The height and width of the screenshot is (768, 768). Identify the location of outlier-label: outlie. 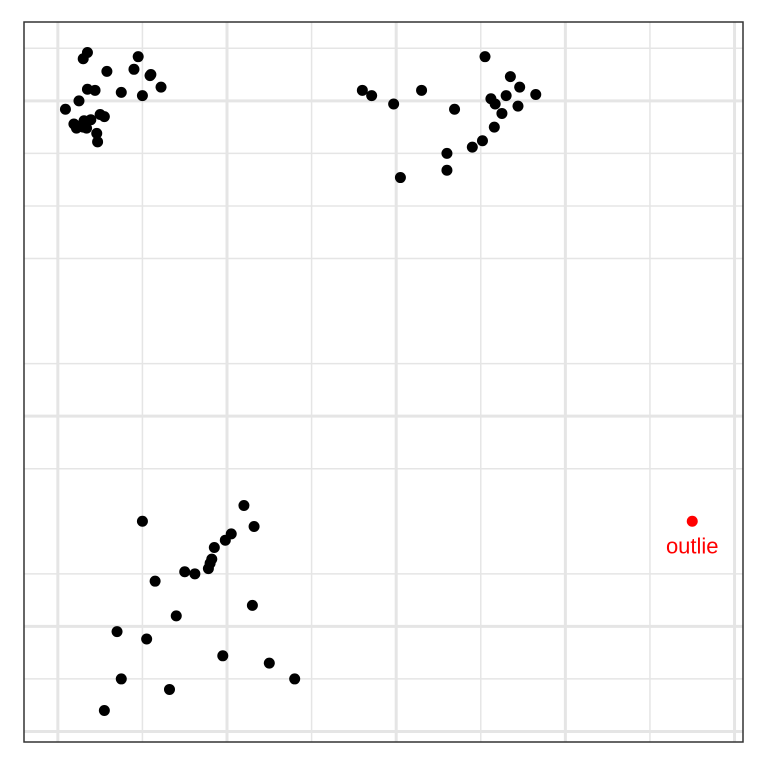
(692, 545).